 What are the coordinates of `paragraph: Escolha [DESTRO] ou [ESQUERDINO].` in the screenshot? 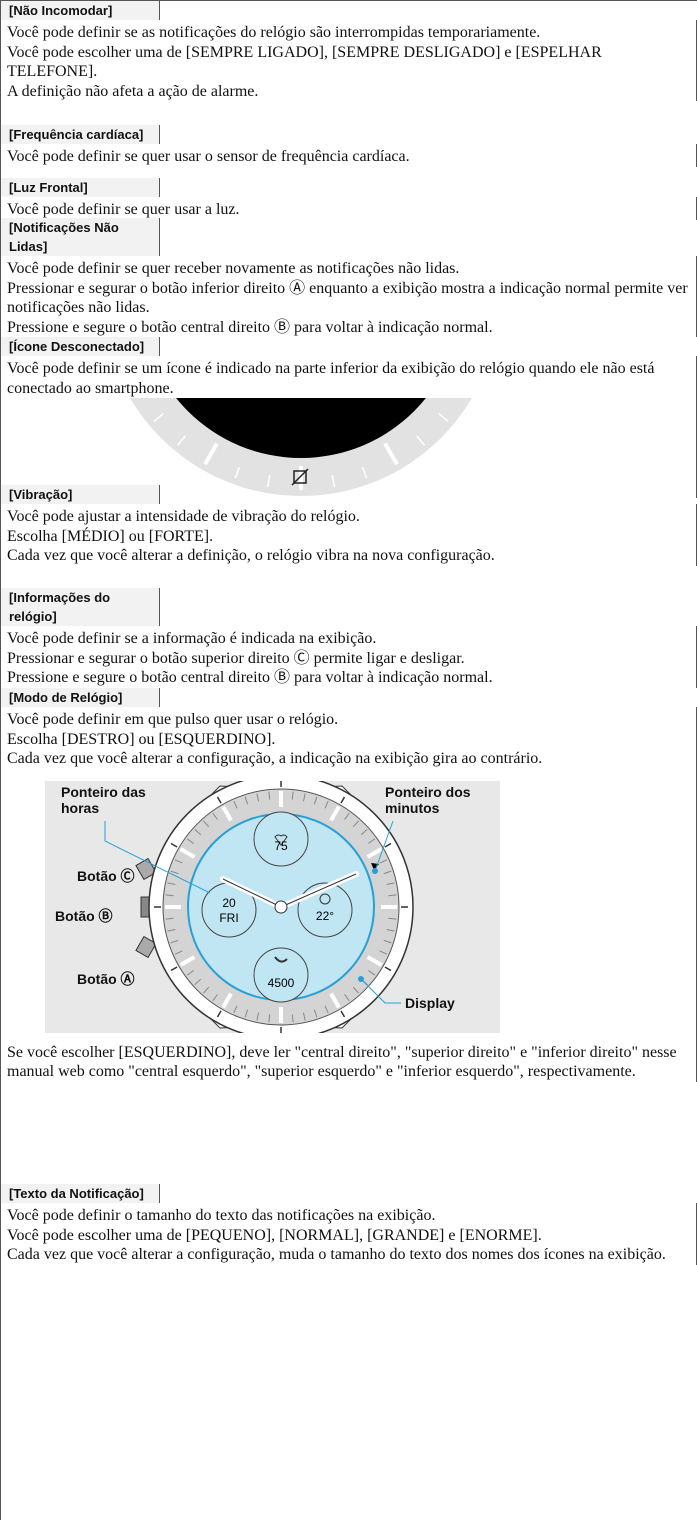 It's located at (141, 739).